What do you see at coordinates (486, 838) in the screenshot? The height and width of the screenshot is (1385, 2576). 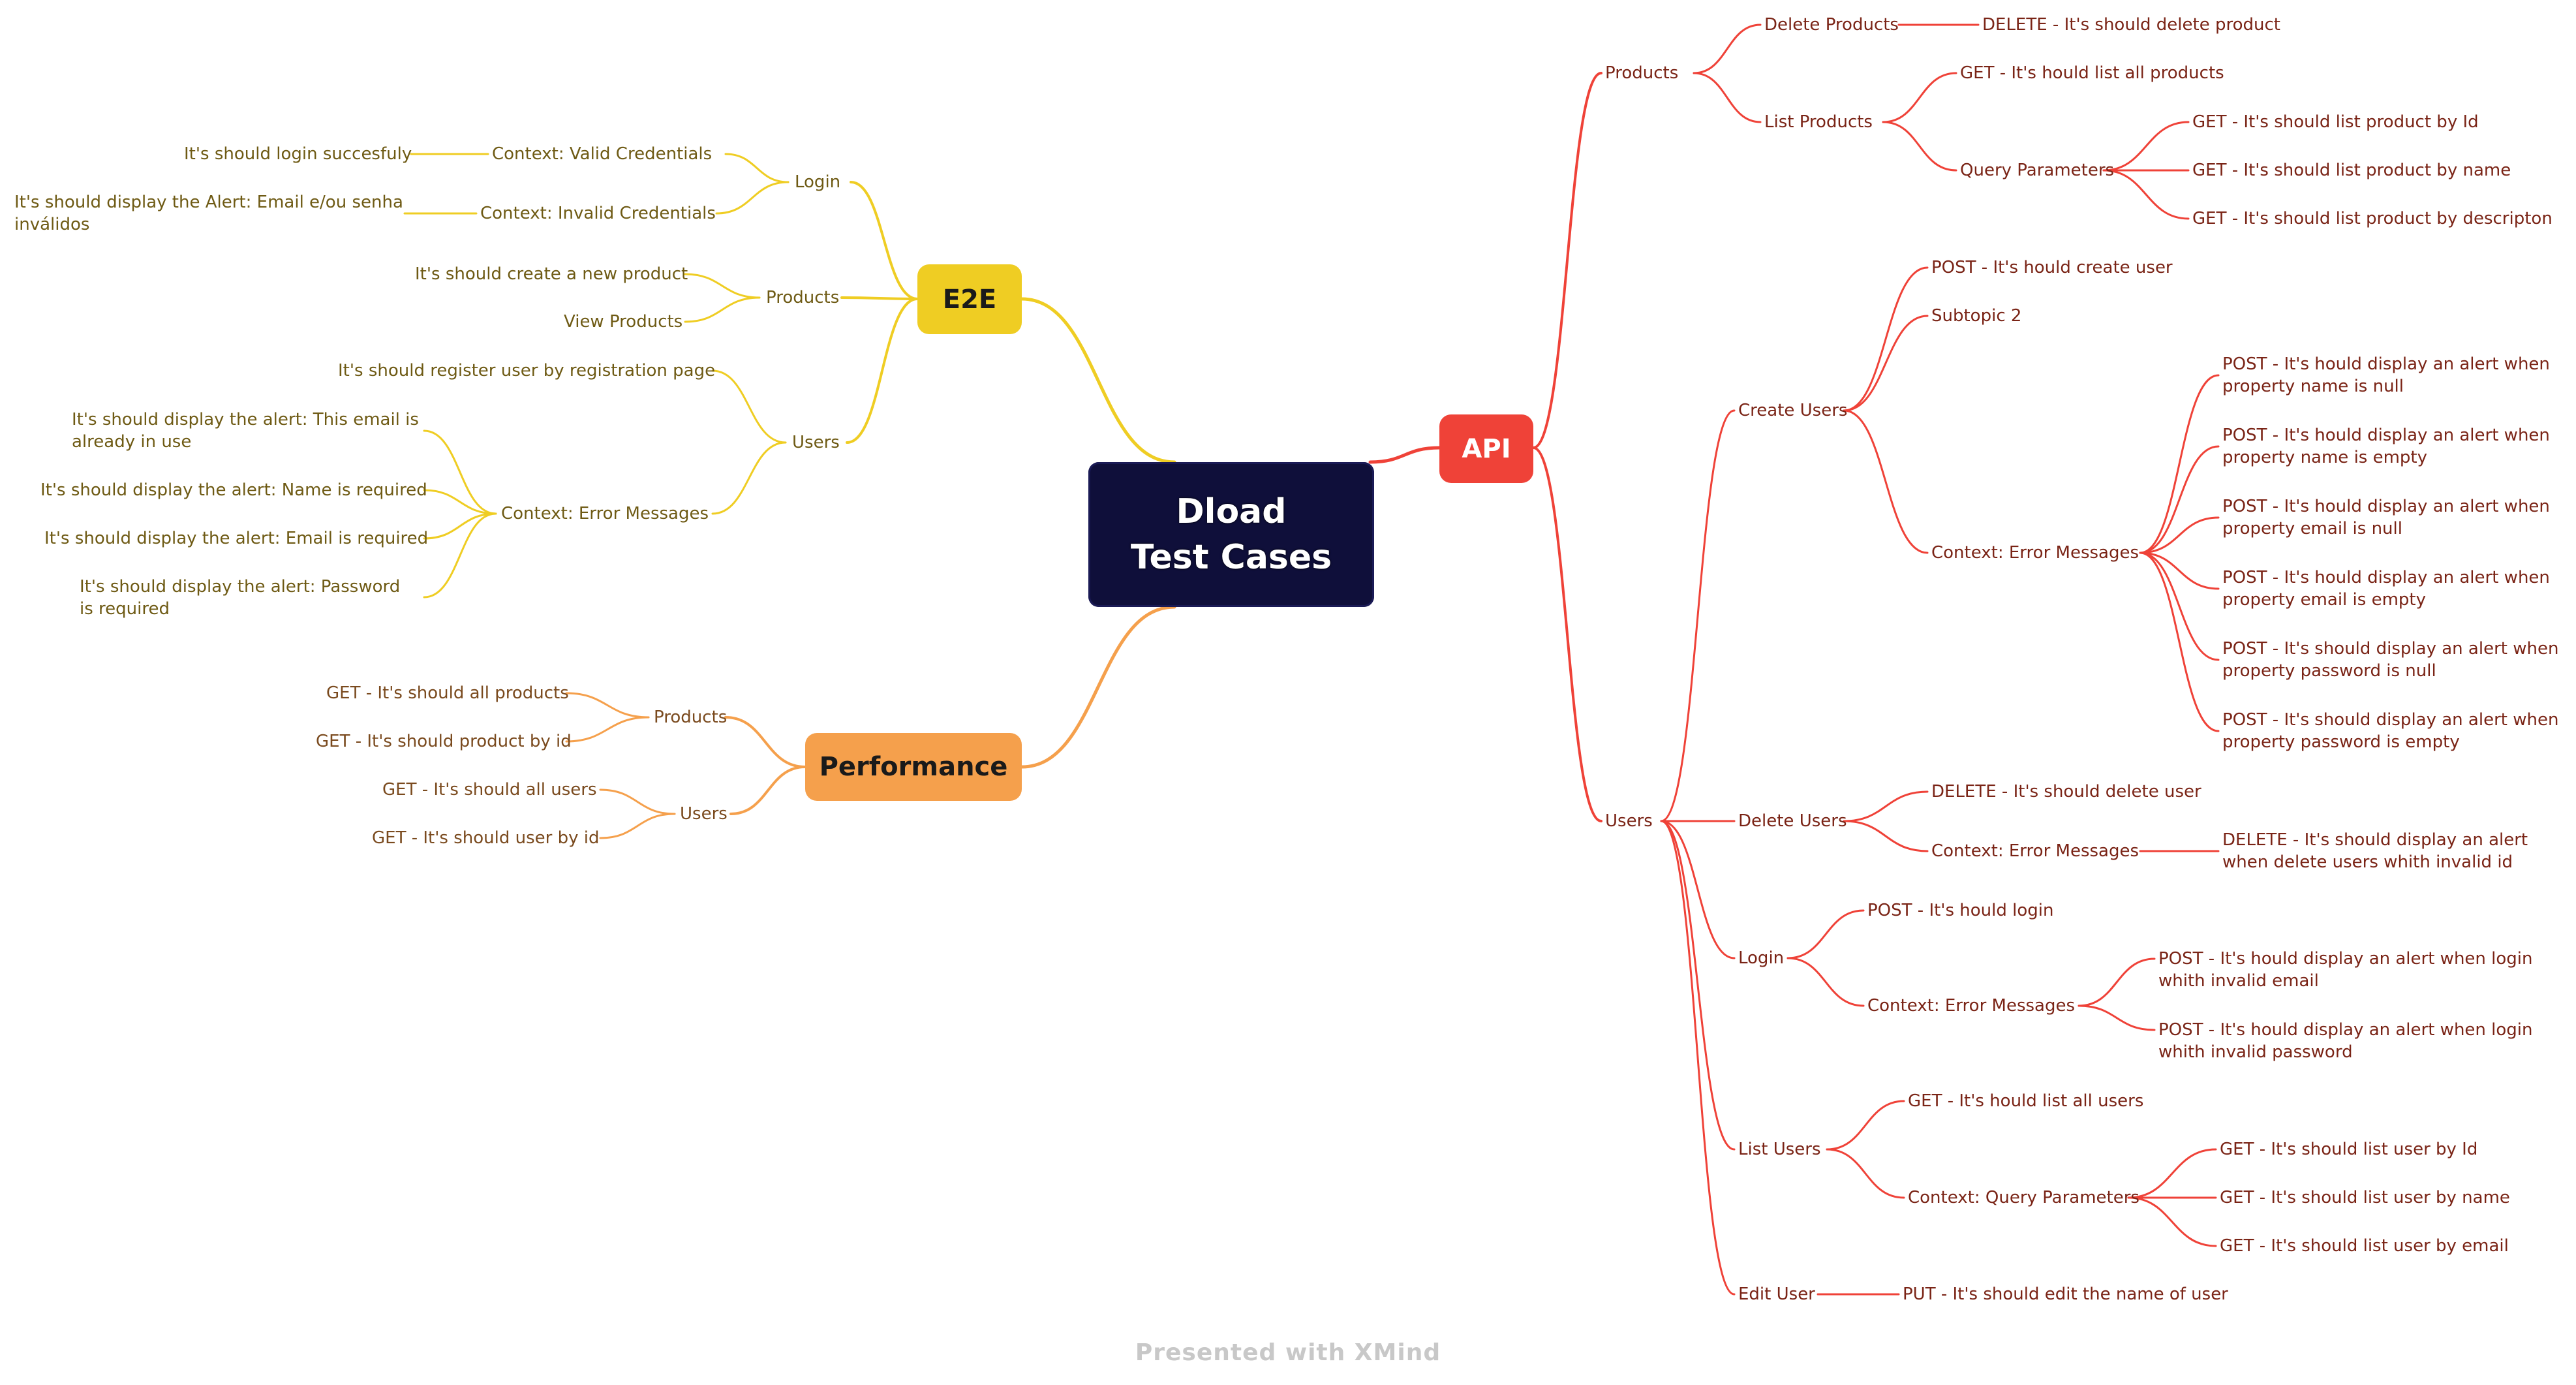 I see `topic-perf-users-case-2: GET - It's should user by id` at bounding box center [486, 838].